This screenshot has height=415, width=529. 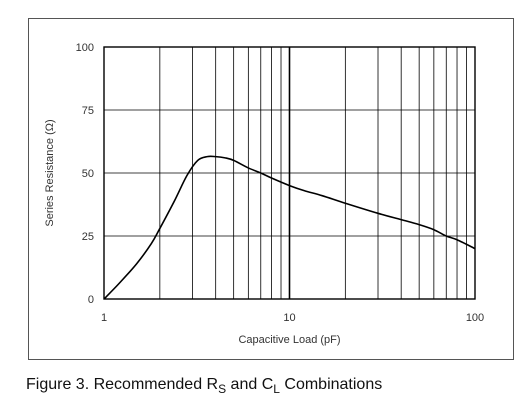 What do you see at coordinates (222, 389) in the screenshot?
I see `caption-sub-s: S` at bounding box center [222, 389].